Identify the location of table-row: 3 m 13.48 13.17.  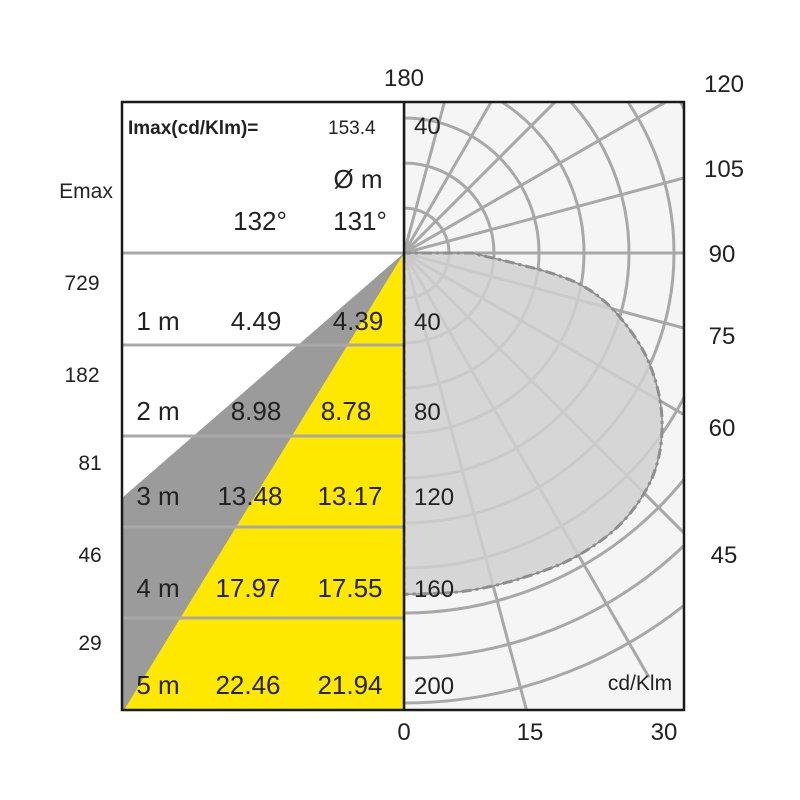
(259, 496).